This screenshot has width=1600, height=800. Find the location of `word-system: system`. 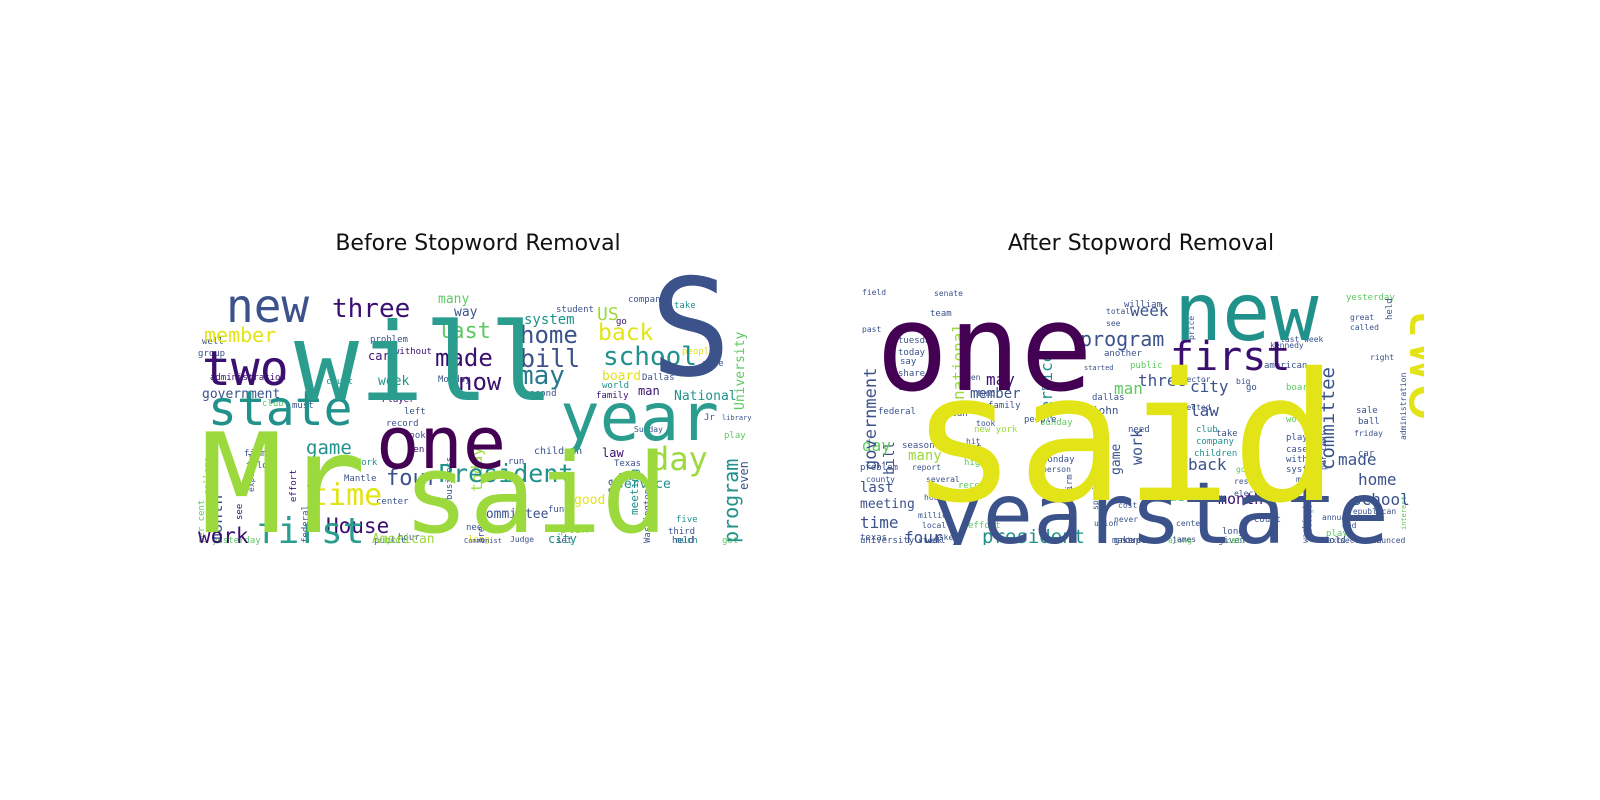

word-system: system is located at coordinates (549, 320).